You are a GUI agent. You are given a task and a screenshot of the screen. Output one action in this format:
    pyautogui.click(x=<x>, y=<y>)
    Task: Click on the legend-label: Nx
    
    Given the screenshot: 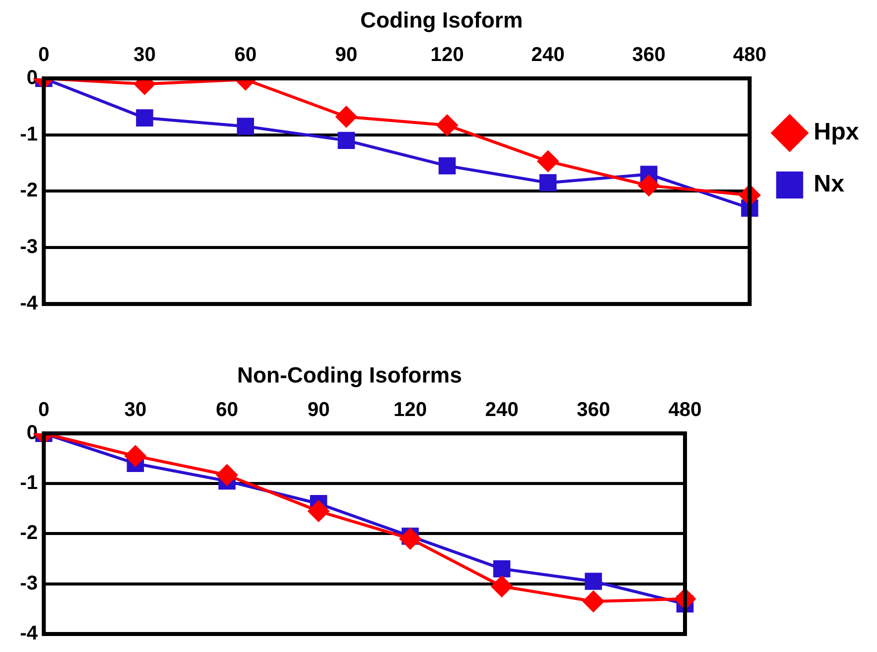 What is the action you would take?
    pyautogui.click(x=829, y=184)
    